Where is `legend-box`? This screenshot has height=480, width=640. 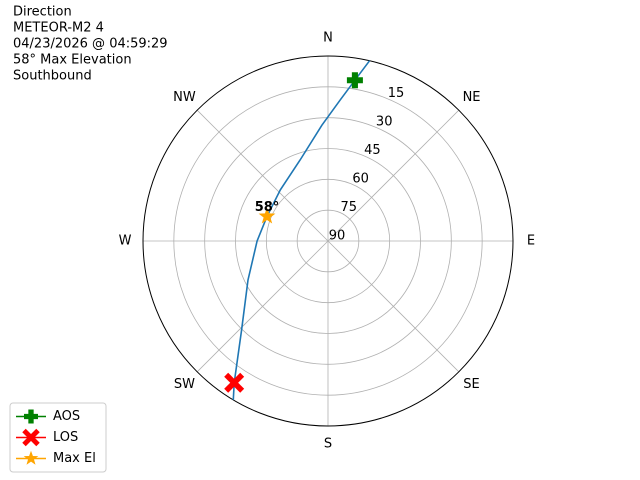 legend-box is located at coordinates (58, 437).